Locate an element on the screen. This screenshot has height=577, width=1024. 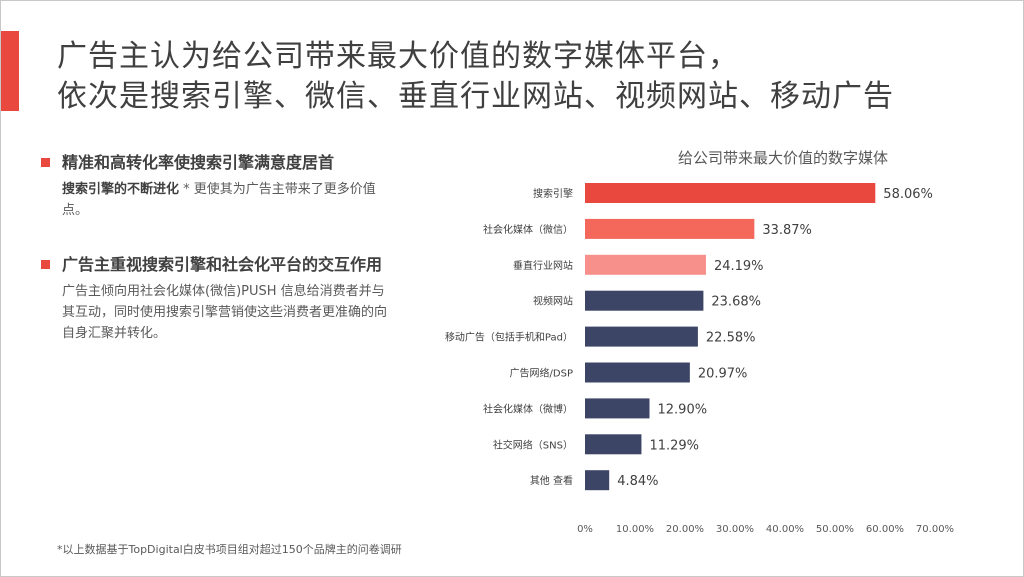
category-label: 社交网络（SNS） is located at coordinates (533, 444).